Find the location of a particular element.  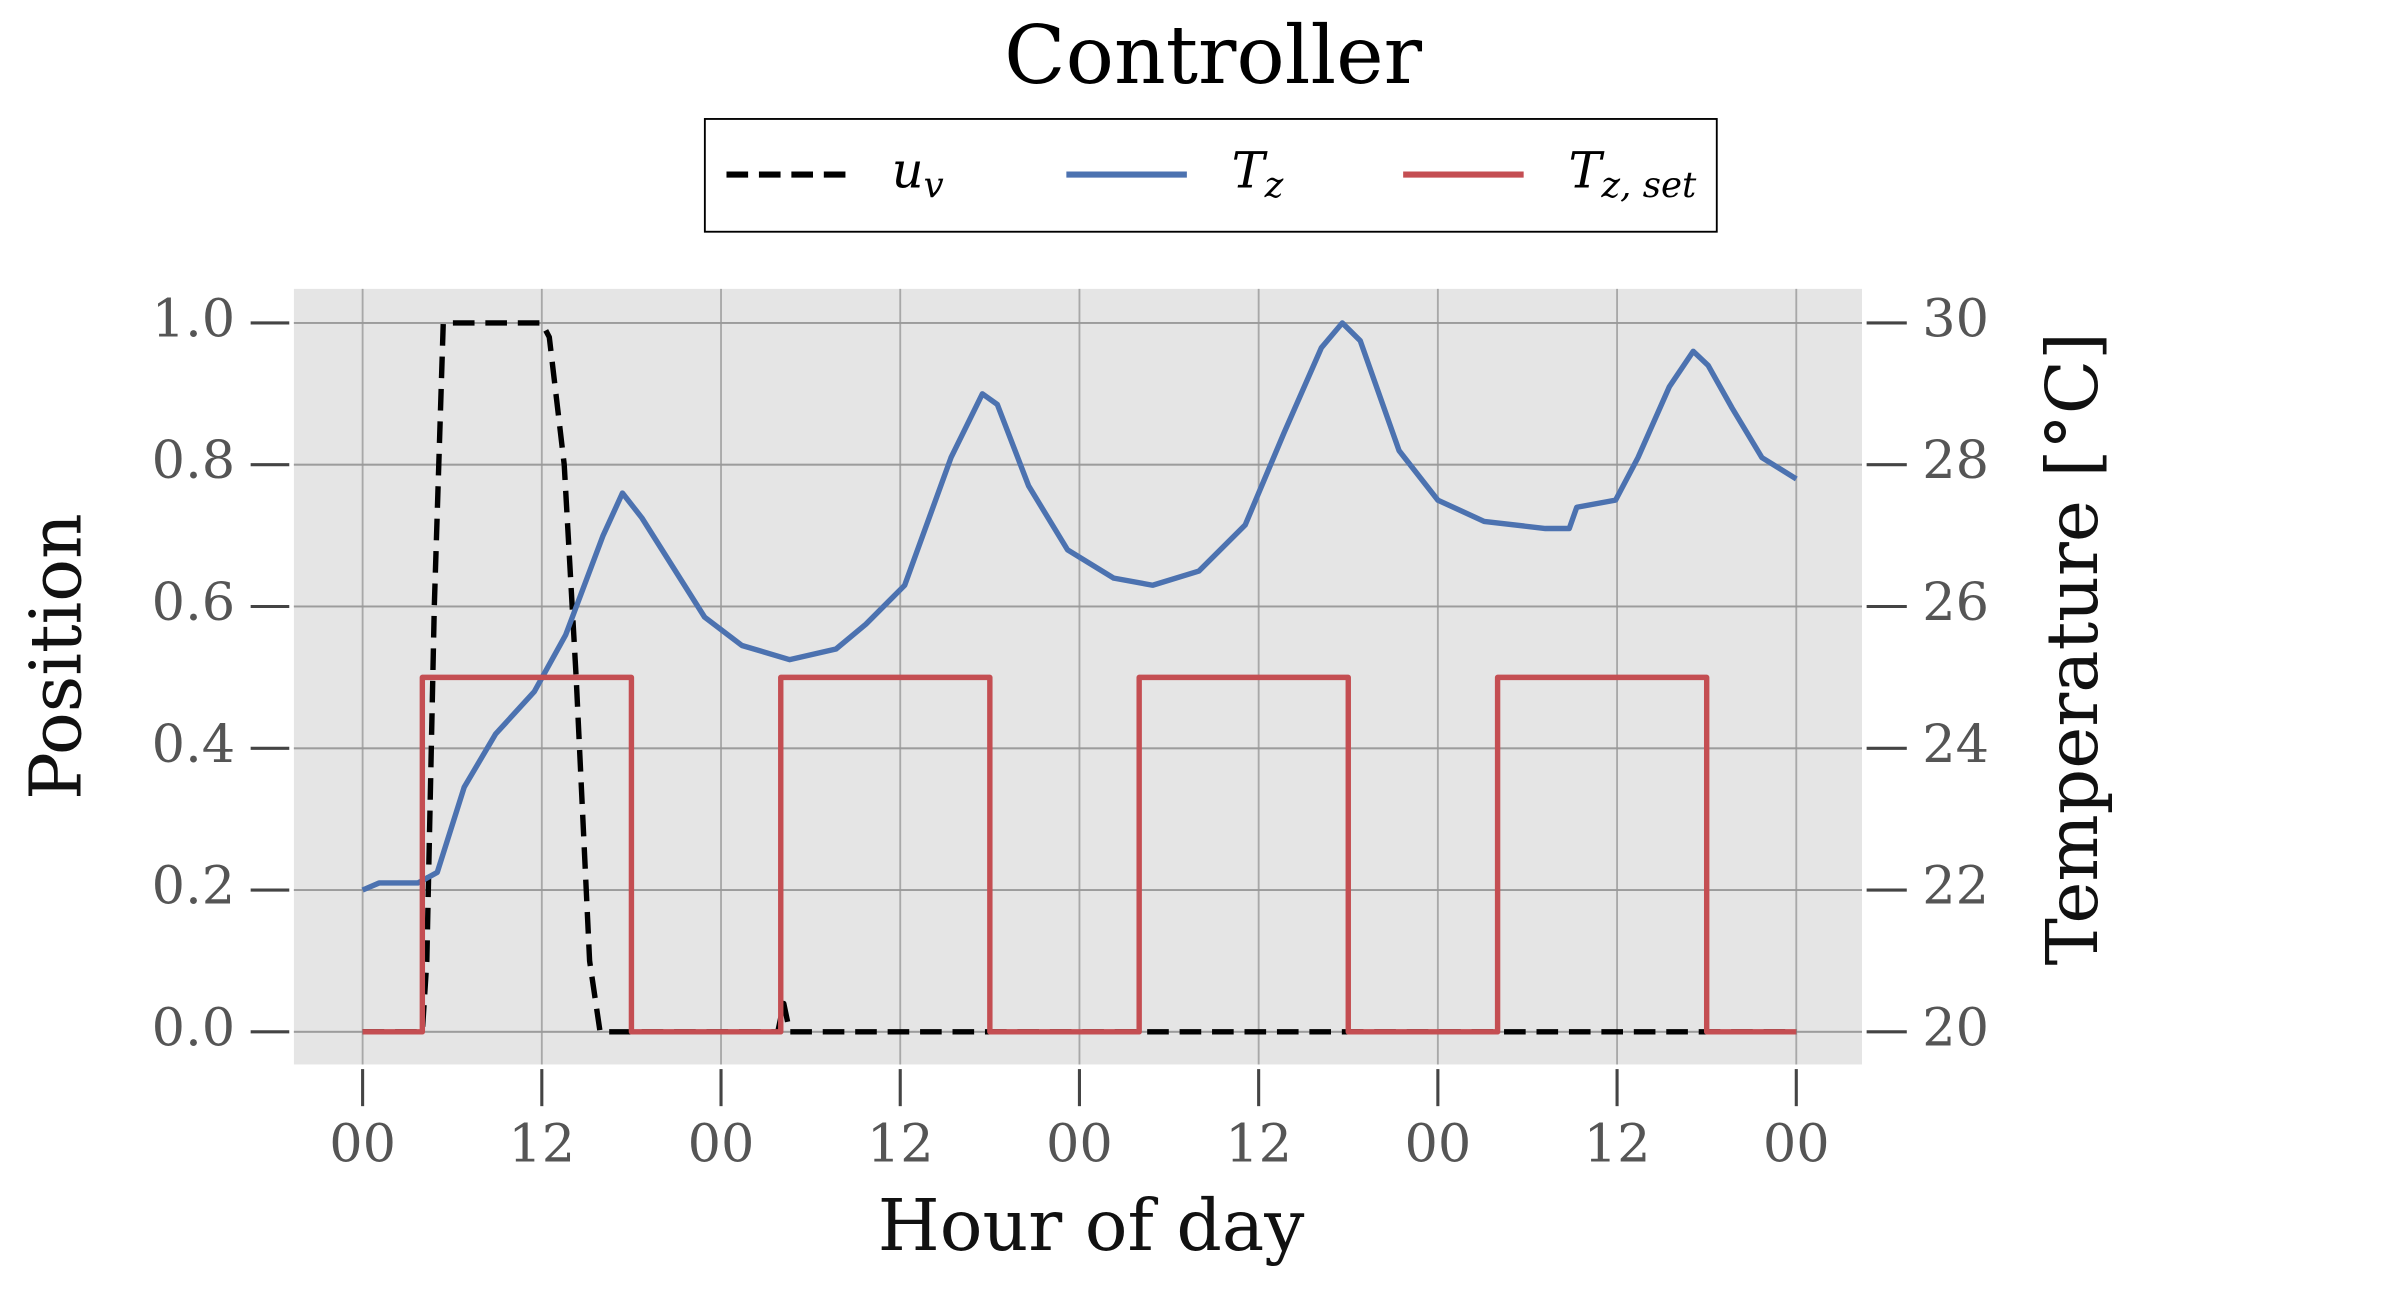

legend-box is located at coordinates (1210, 175).